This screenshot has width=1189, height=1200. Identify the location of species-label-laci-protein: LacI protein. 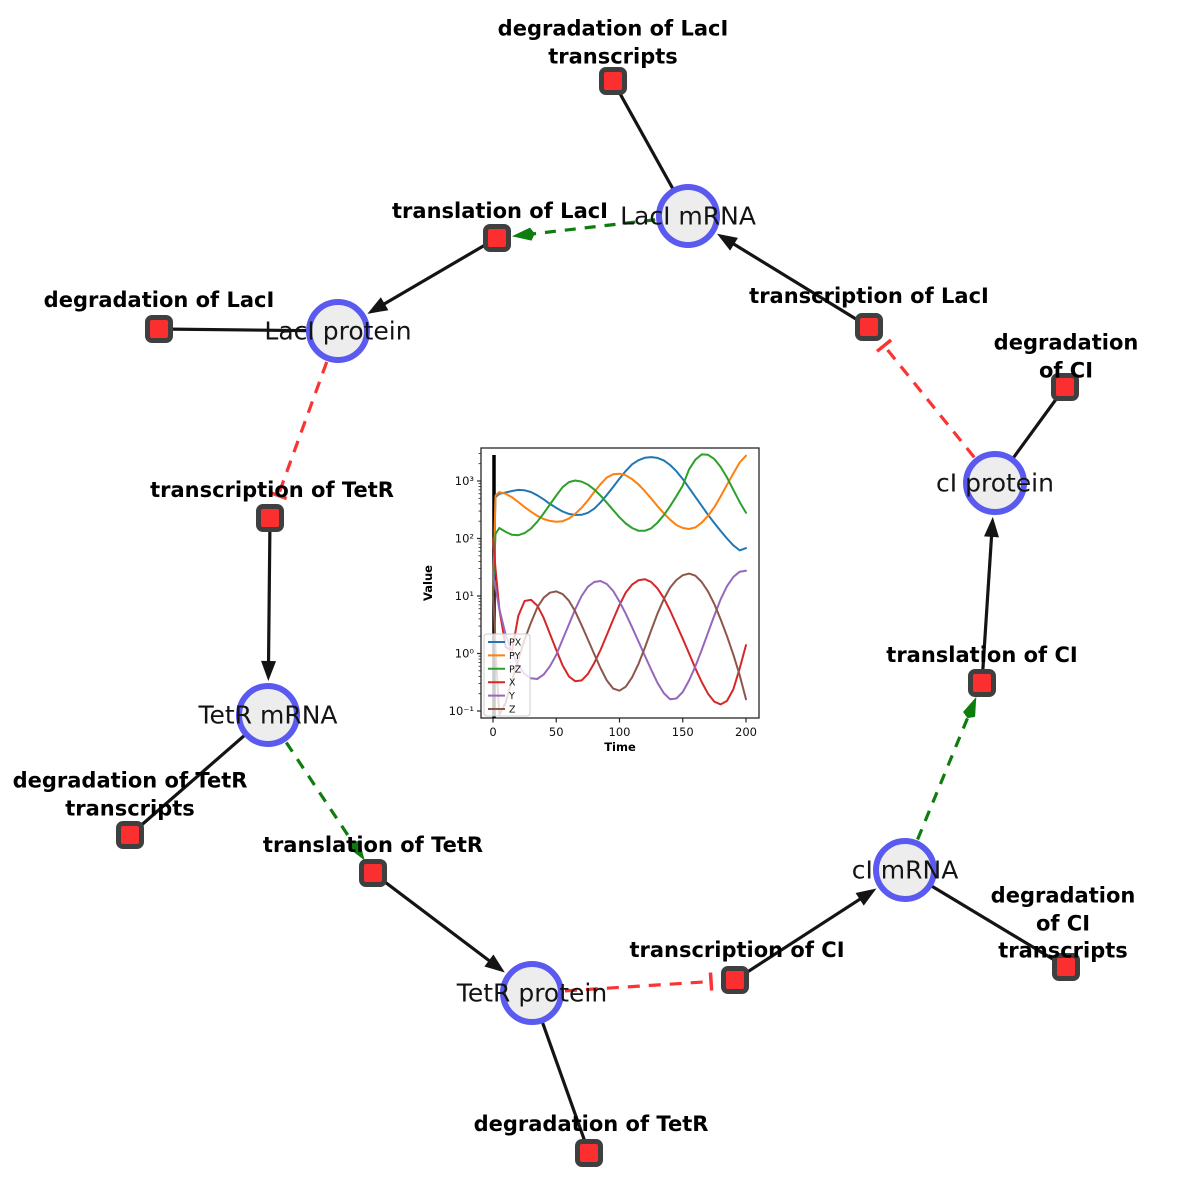
(338, 331).